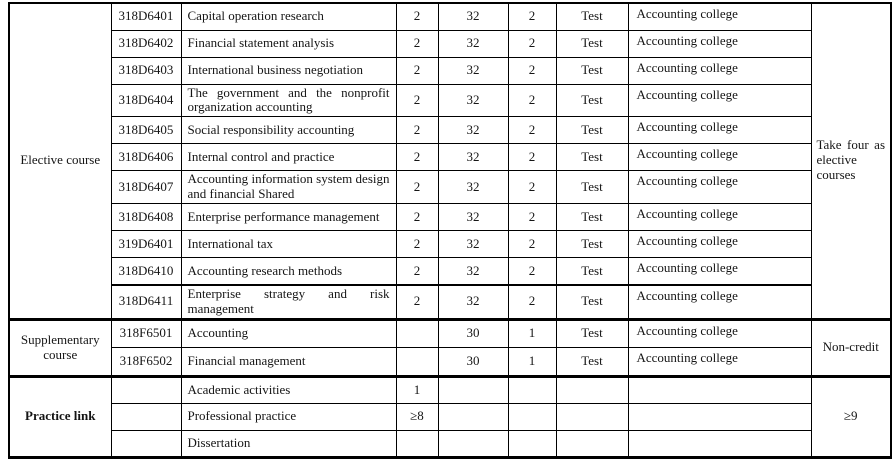 The width and height of the screenshot is (894, 459). I want to click on course-code-cell: 318D6401, so click(146, 16).